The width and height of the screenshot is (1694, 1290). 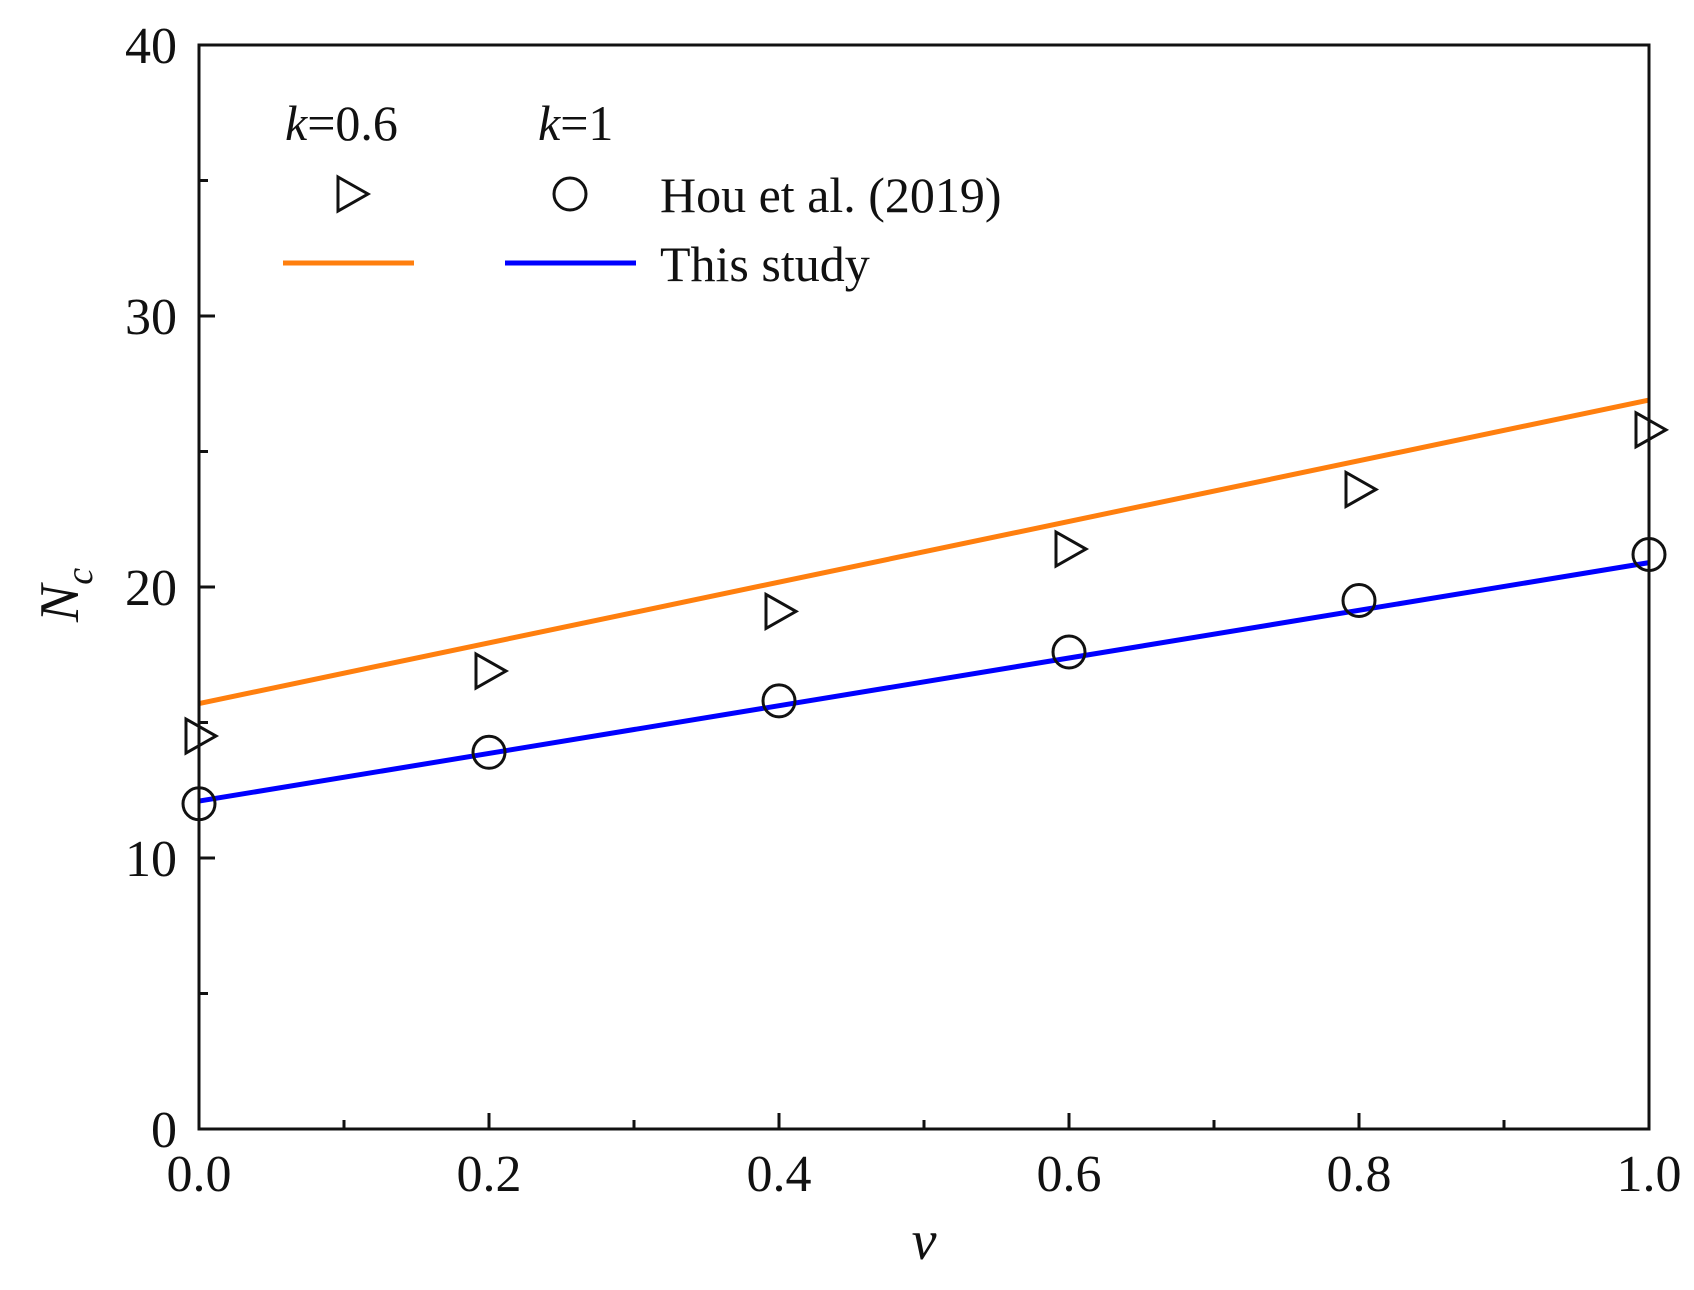 What do you see at coordinates (151, 46) in the screenshot?
I see `y-tick-label: 40` at bounding box center [151, 46].